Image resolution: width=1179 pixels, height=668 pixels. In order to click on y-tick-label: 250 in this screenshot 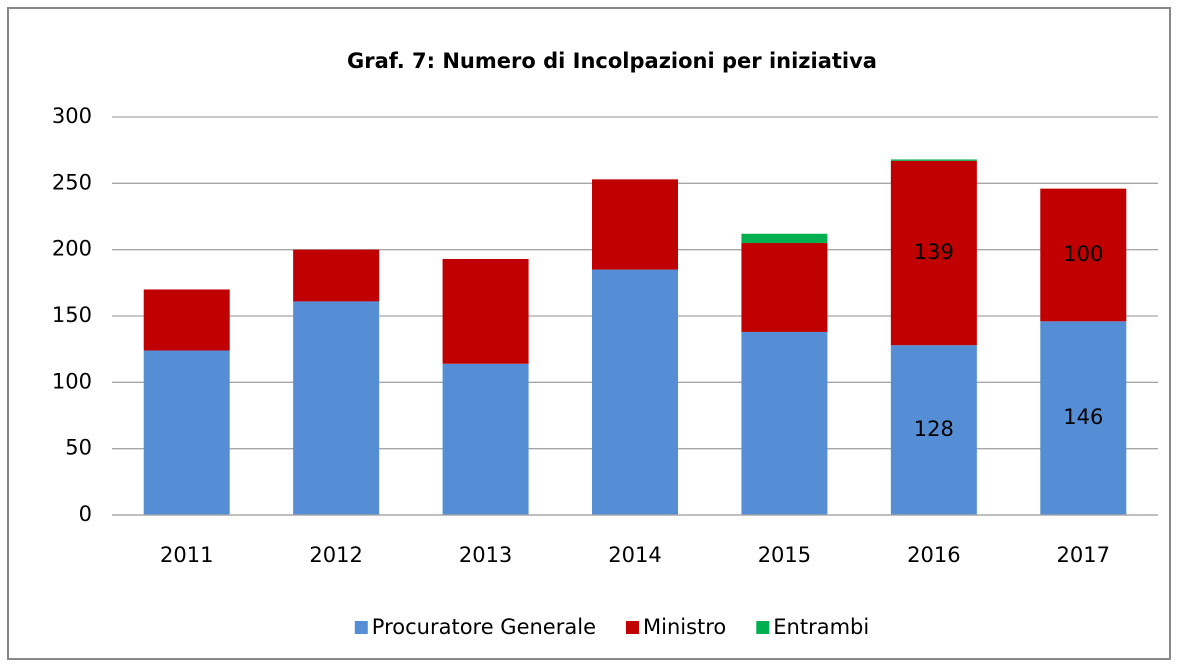, I will do `click(72, 182)`.